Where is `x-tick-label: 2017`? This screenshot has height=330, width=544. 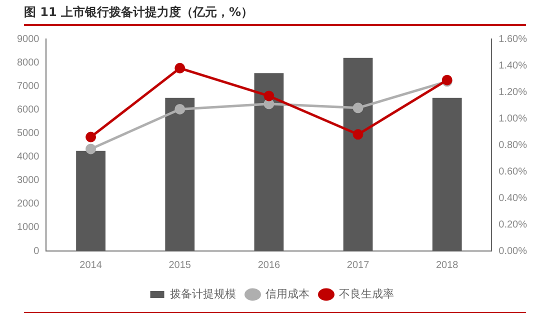 x-tick-label: 2017 is located at coordinates (358, 265).